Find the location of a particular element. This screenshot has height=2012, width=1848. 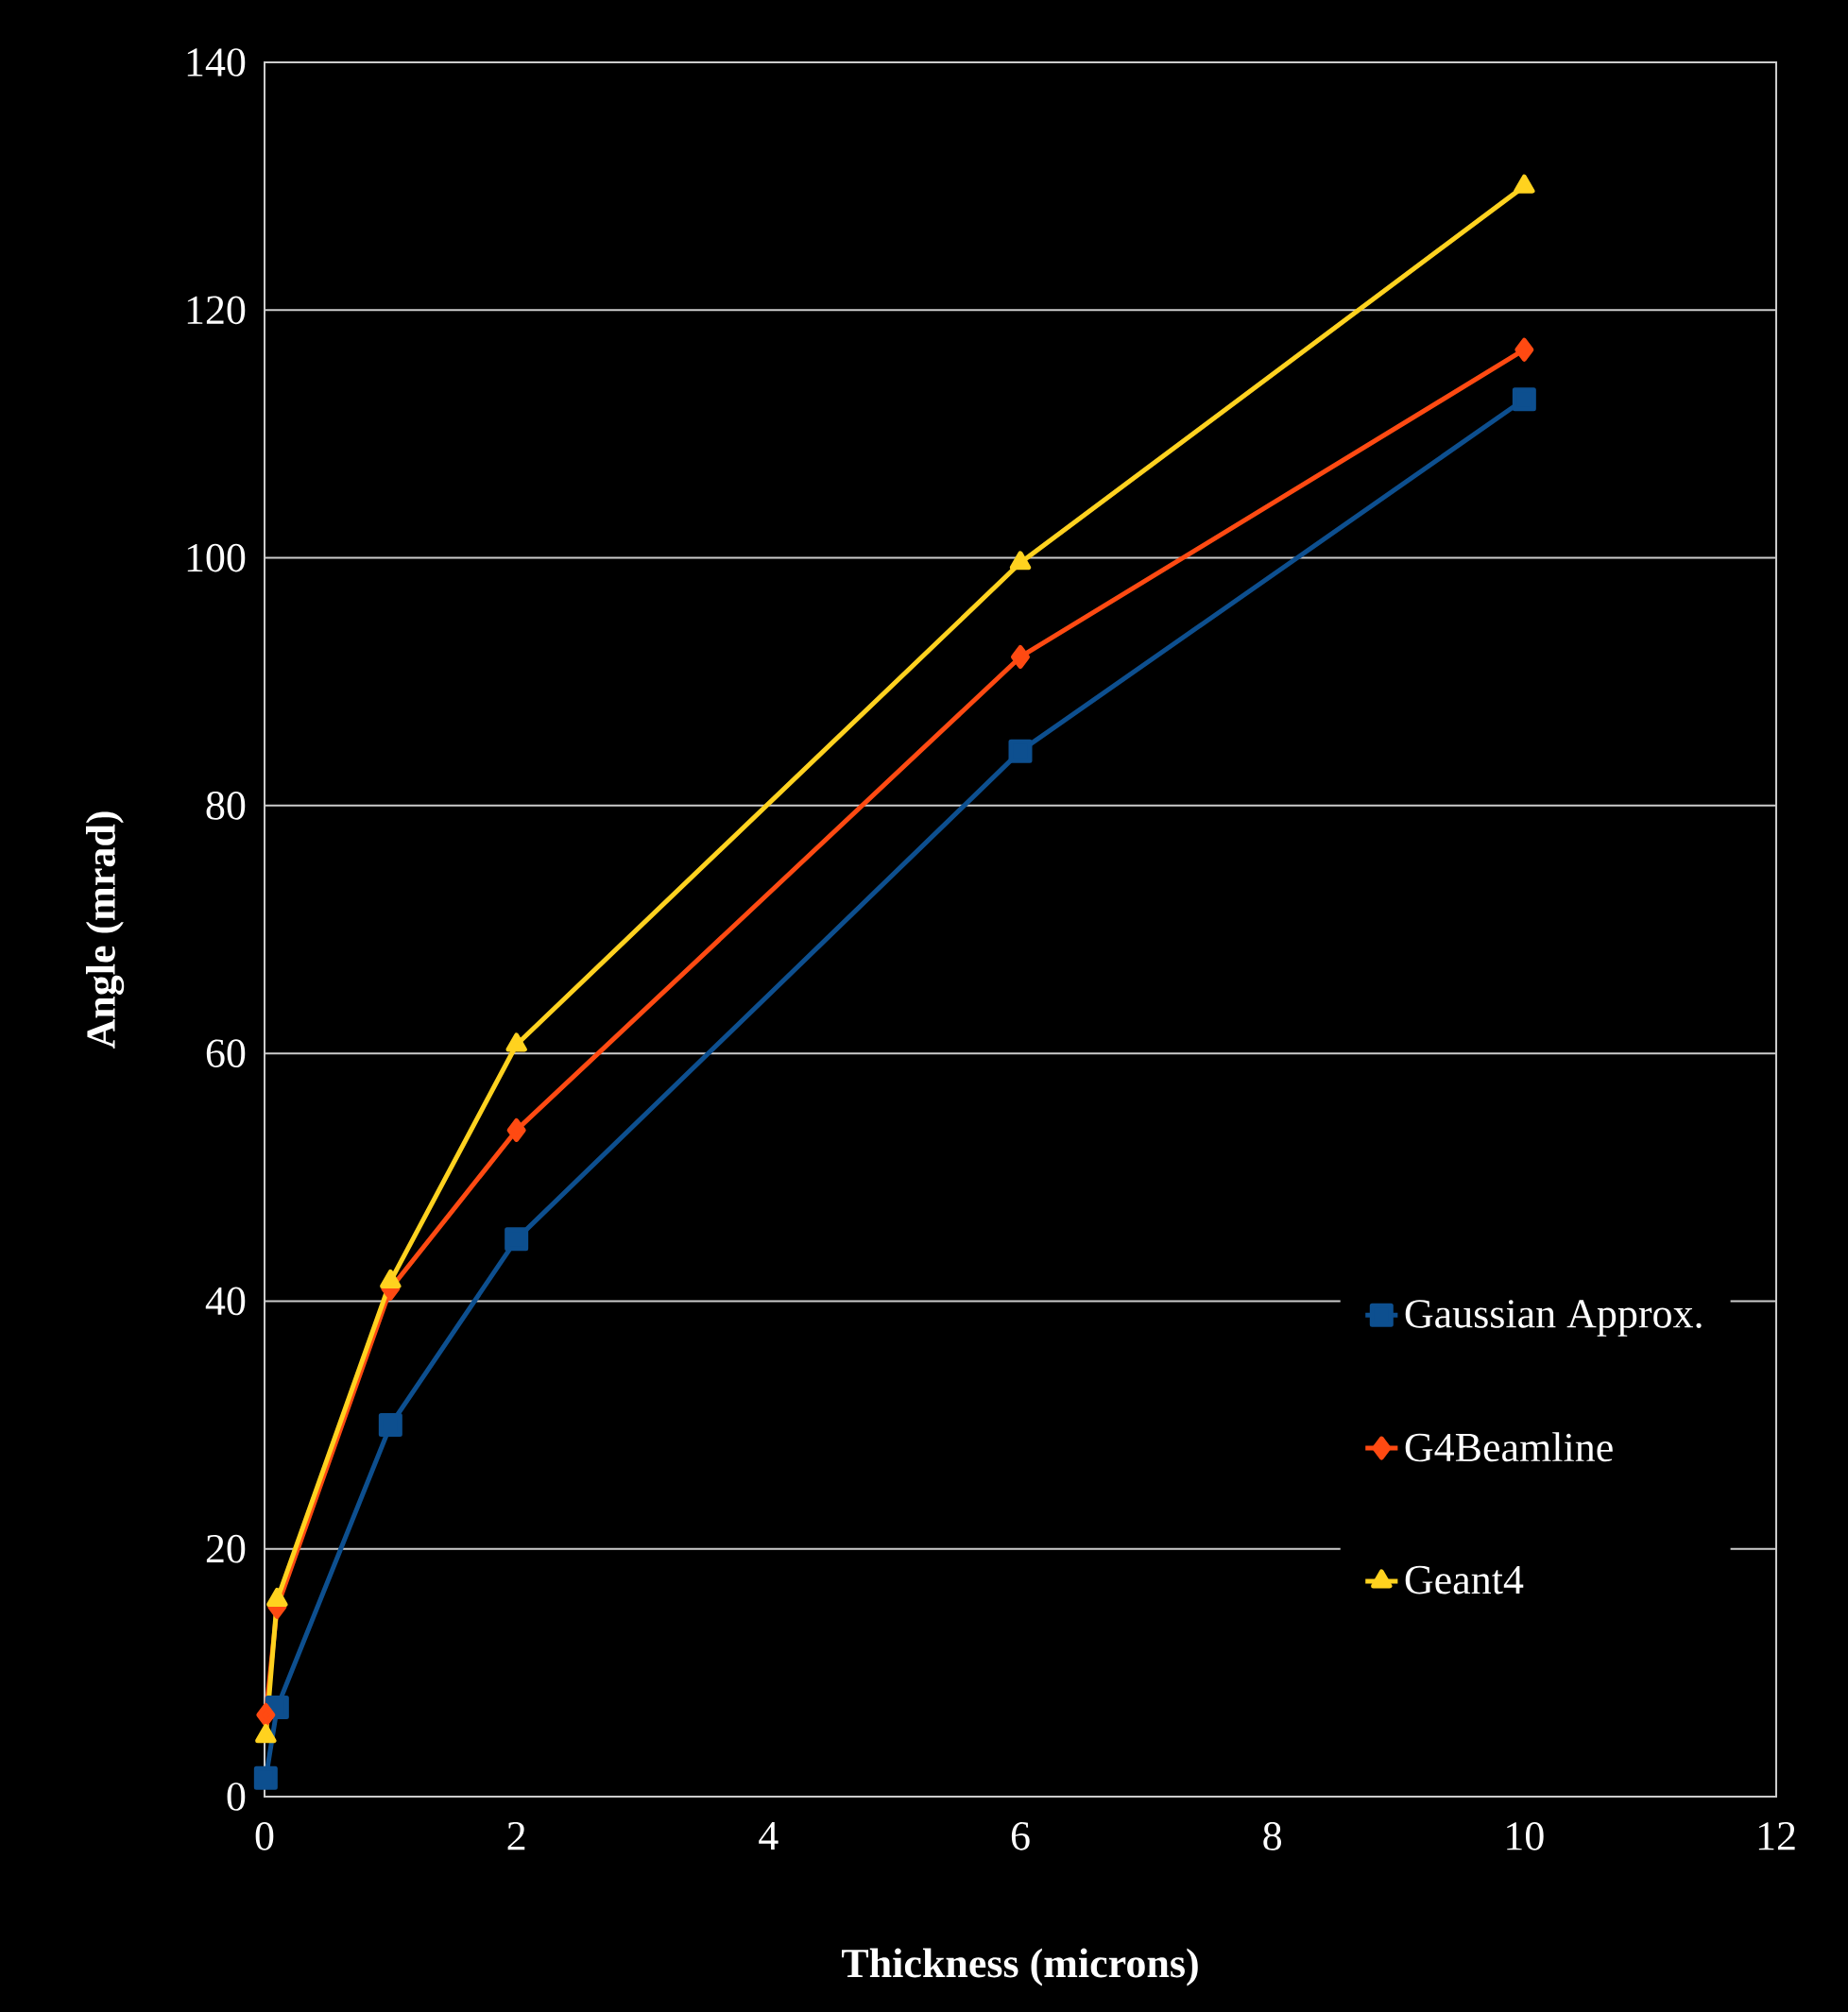

y-tick-label: 40 is located at coordinates (225, 1301).